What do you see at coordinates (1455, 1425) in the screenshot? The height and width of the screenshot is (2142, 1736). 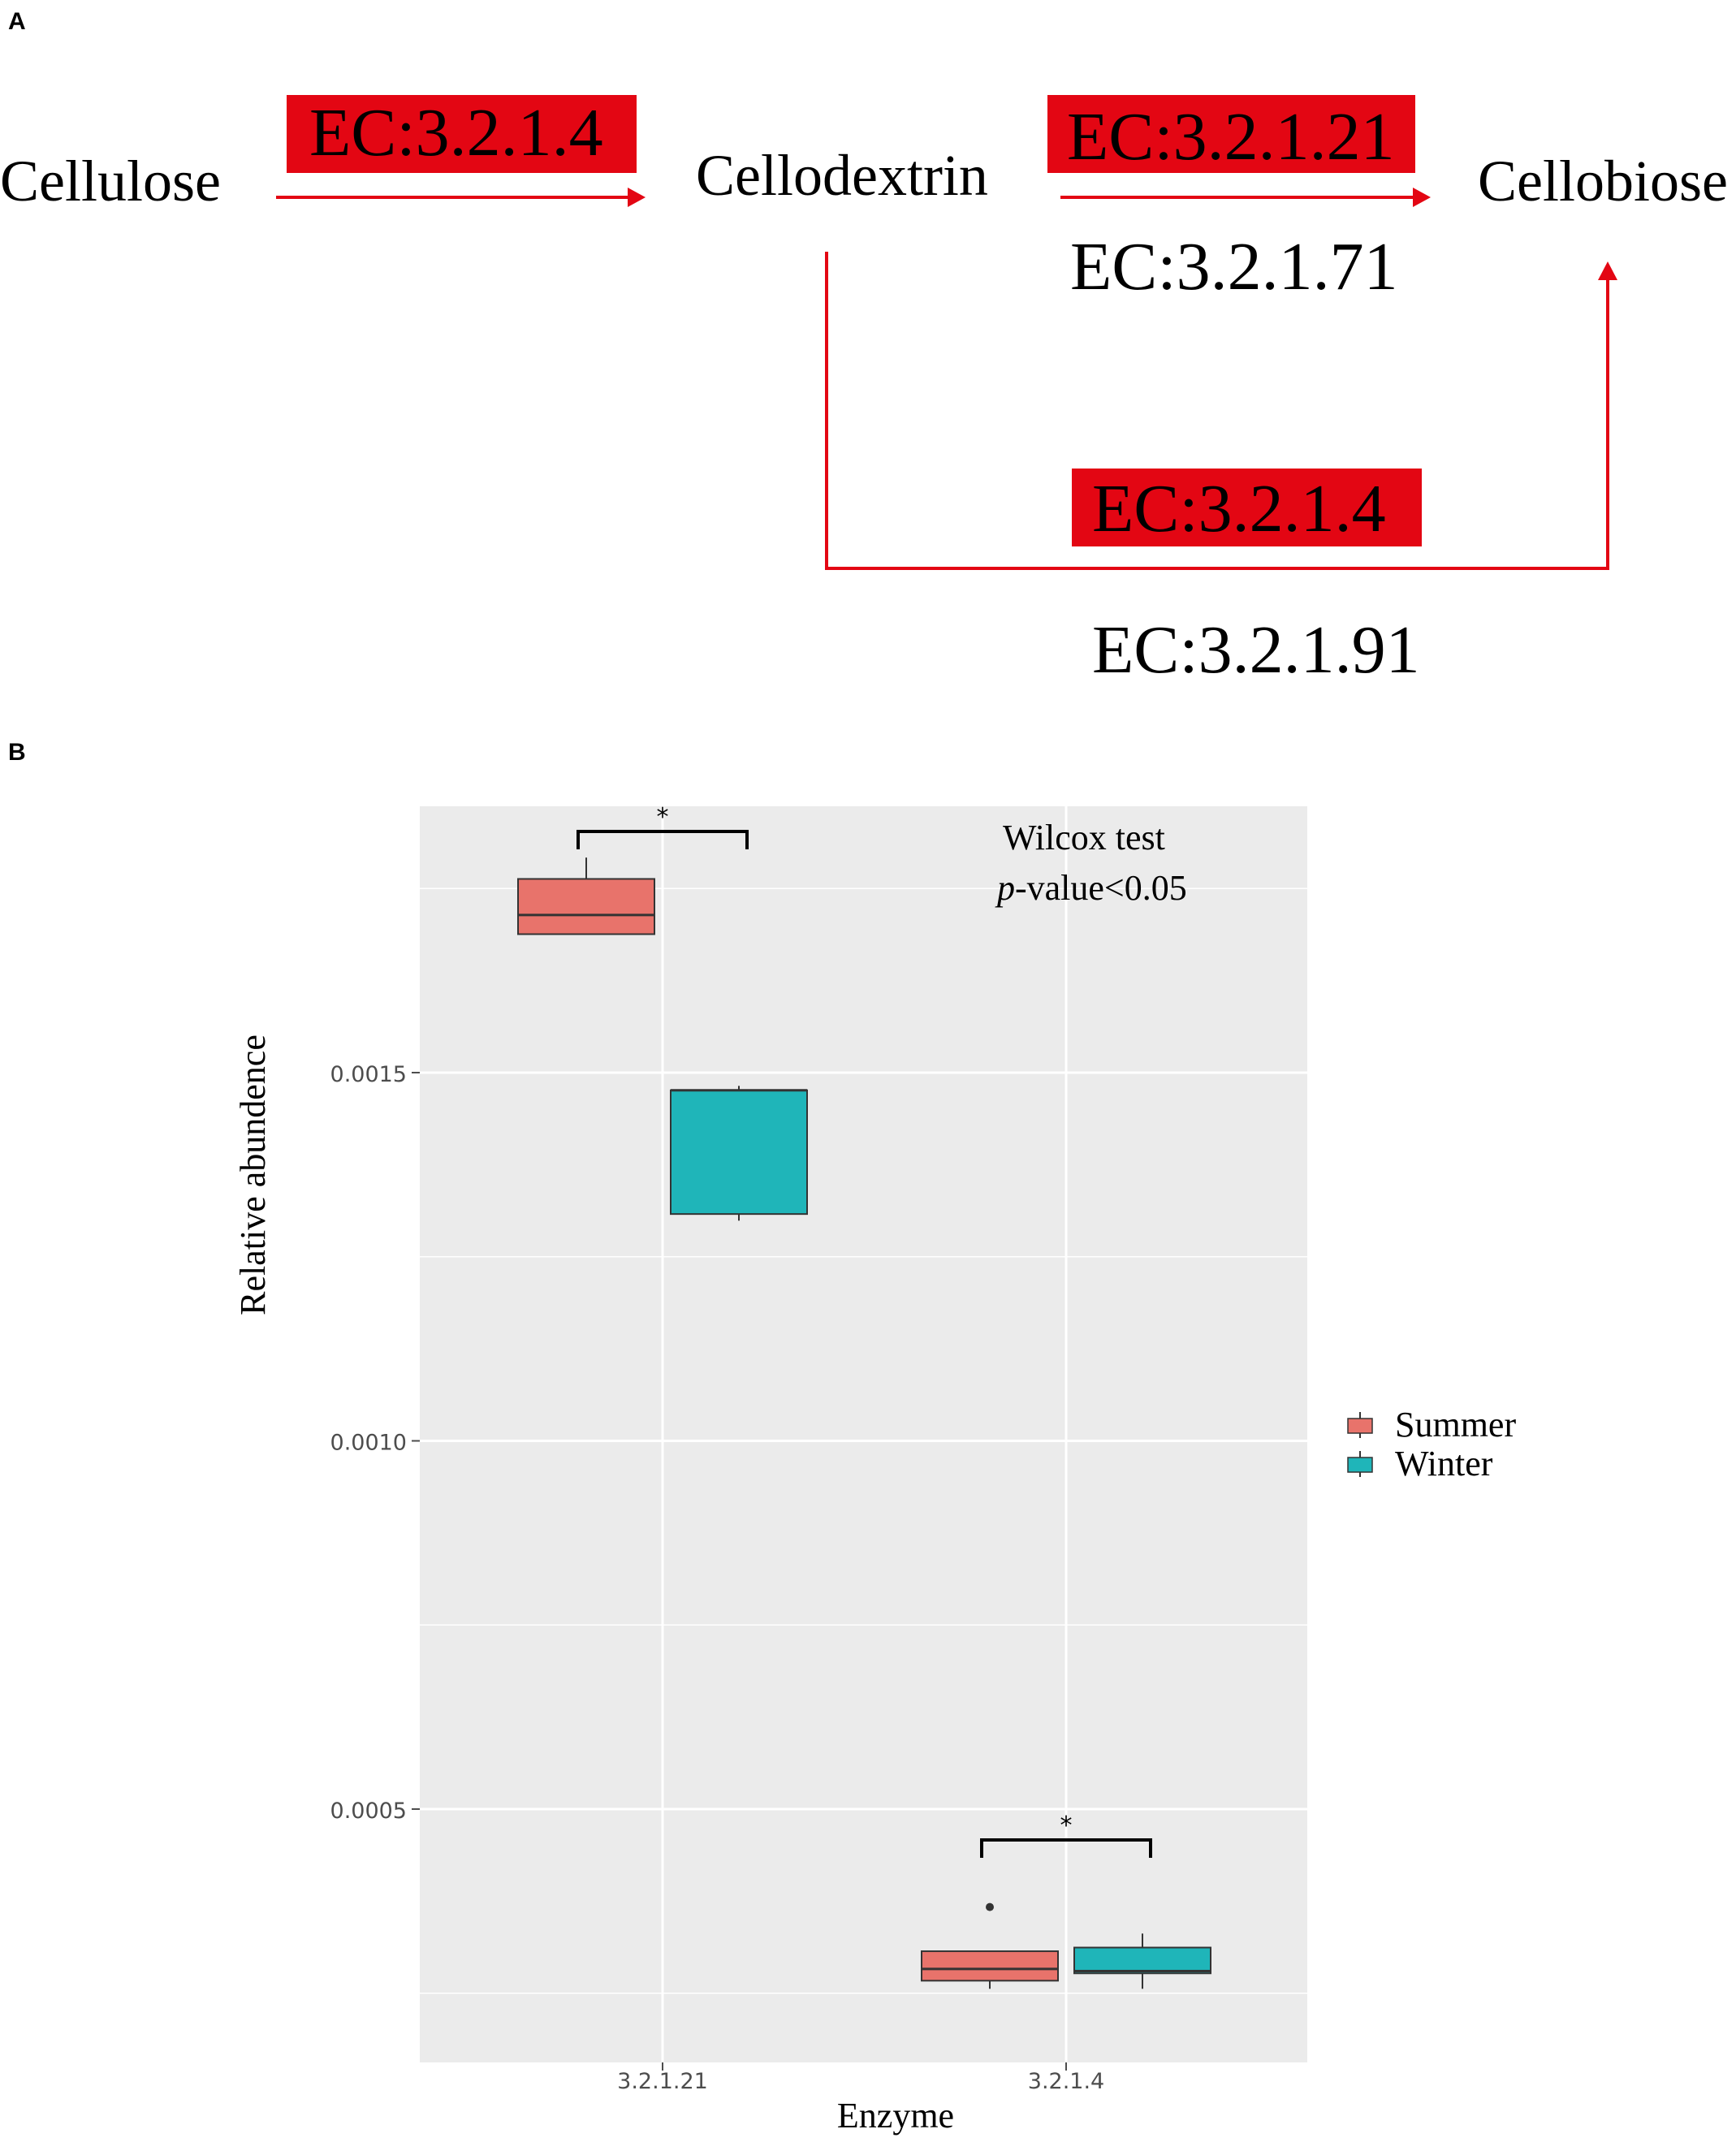 I see `legend-label: Summer` at bounding box center [1455, 1425].